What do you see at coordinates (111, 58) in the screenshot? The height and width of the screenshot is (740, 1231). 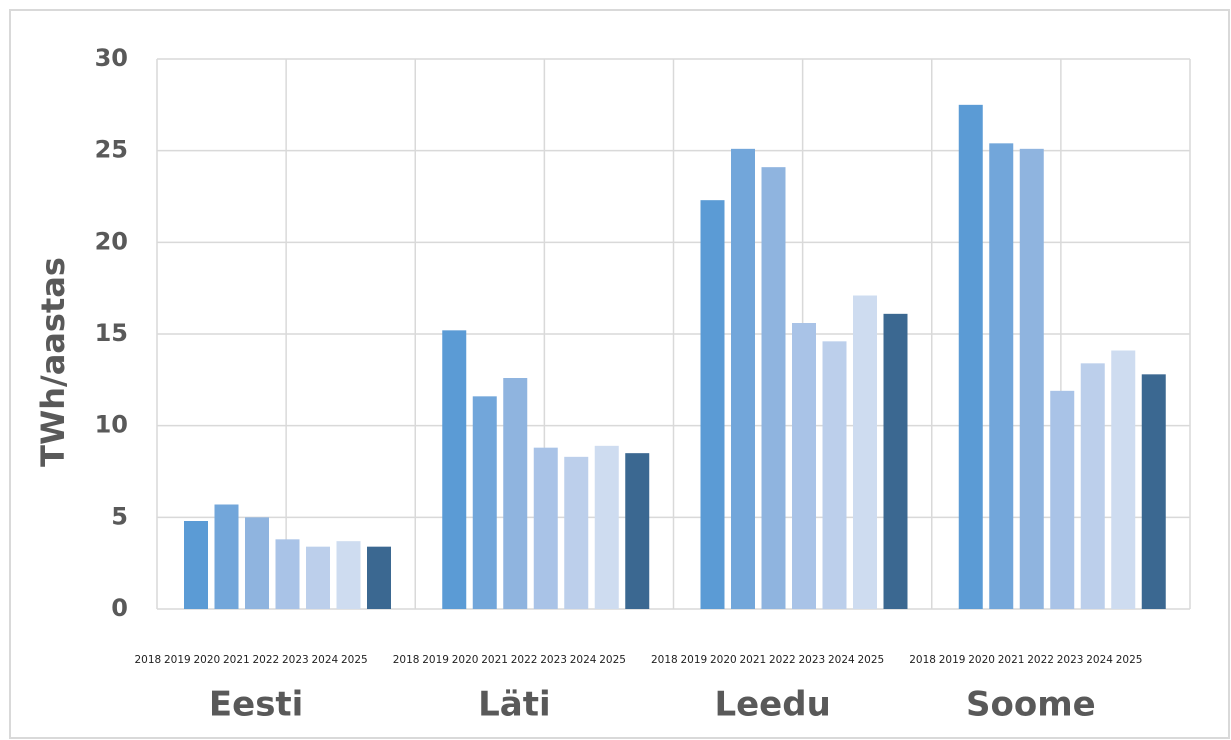 I see `y-tick-label: 30` at bounding box center [111, 58].